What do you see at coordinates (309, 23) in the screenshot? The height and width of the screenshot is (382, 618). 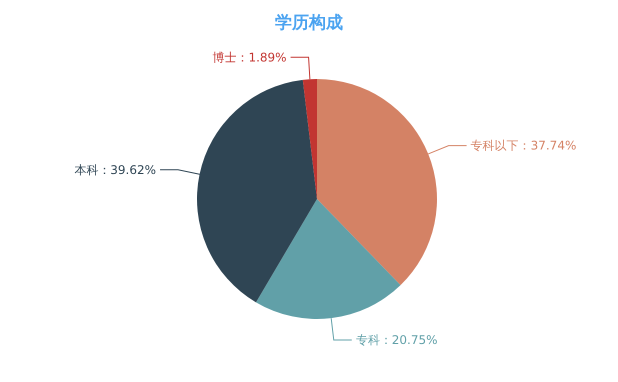 I see `chart-title: 学历构成` at bounding box center [309, 23].